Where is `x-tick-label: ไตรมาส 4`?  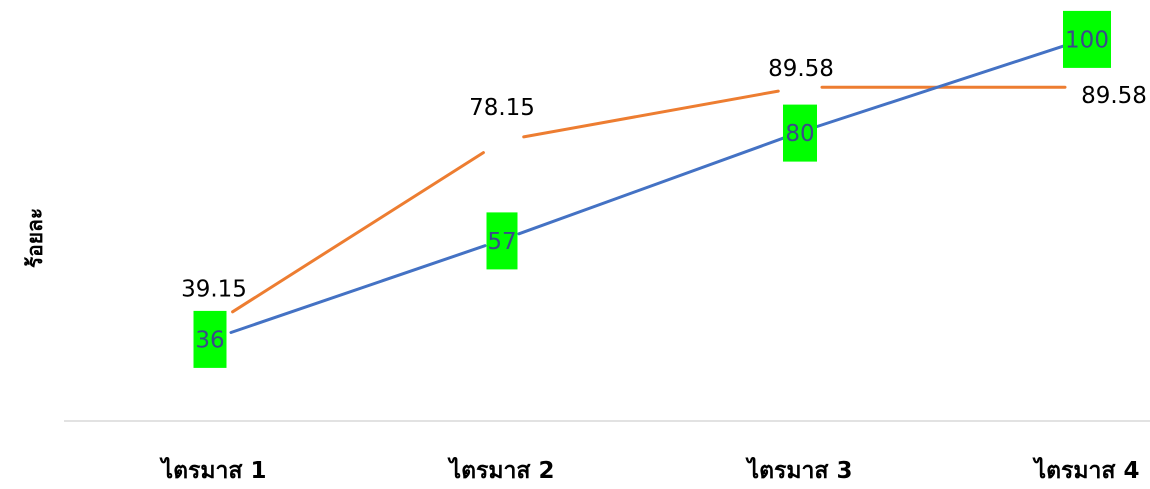
x-tick-label: ไตรมาส 4 is located at coordinates (1086, 470).